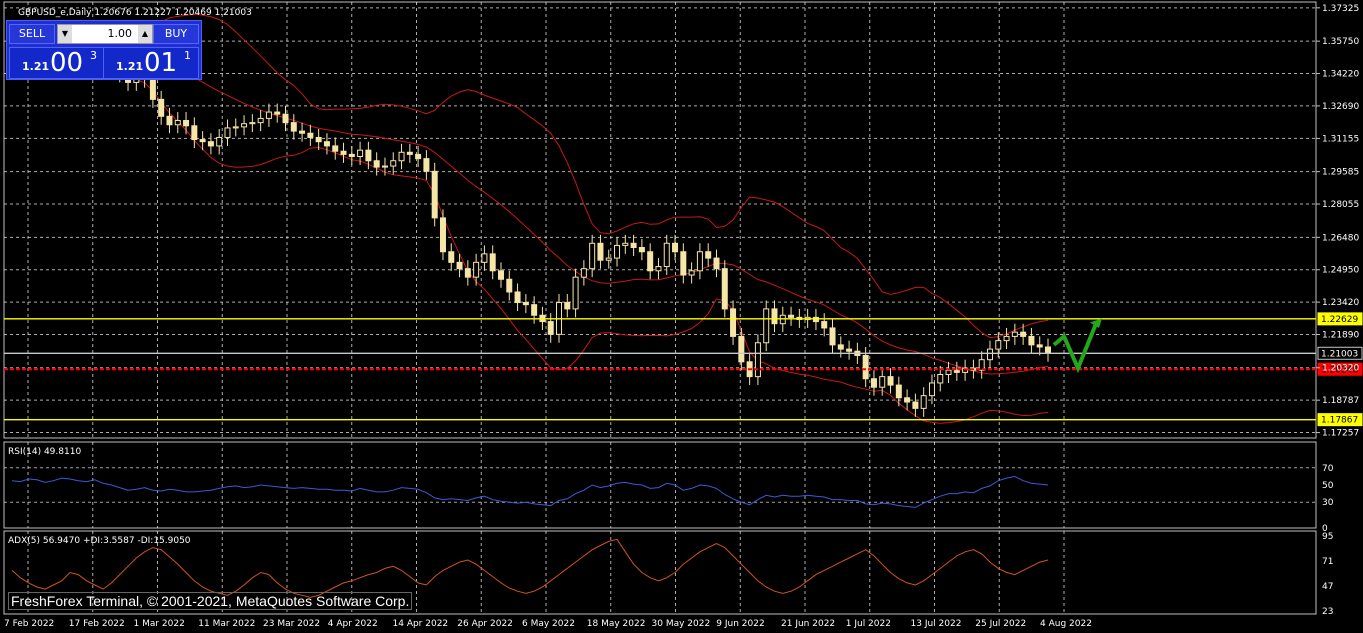 The width and height of the screenshot is (1363, 633). Describe the element at coordinates (485, 624) in the screenshot. I see `x-tick-label: 26 Apr 2022` at that location.